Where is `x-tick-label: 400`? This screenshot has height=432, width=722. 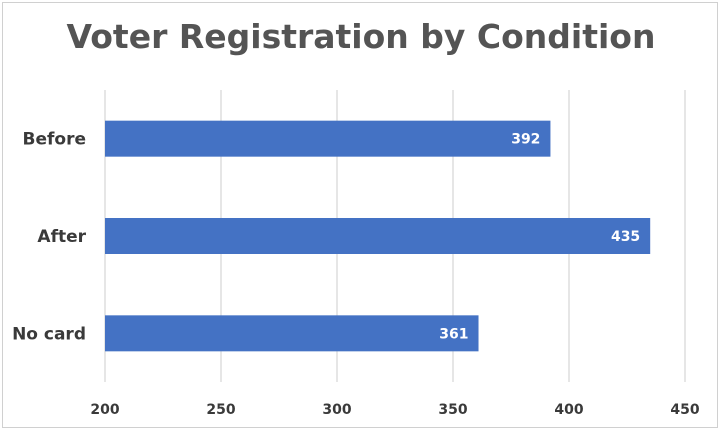 x-tick-label: 400 is located at coordinates (568, 410).